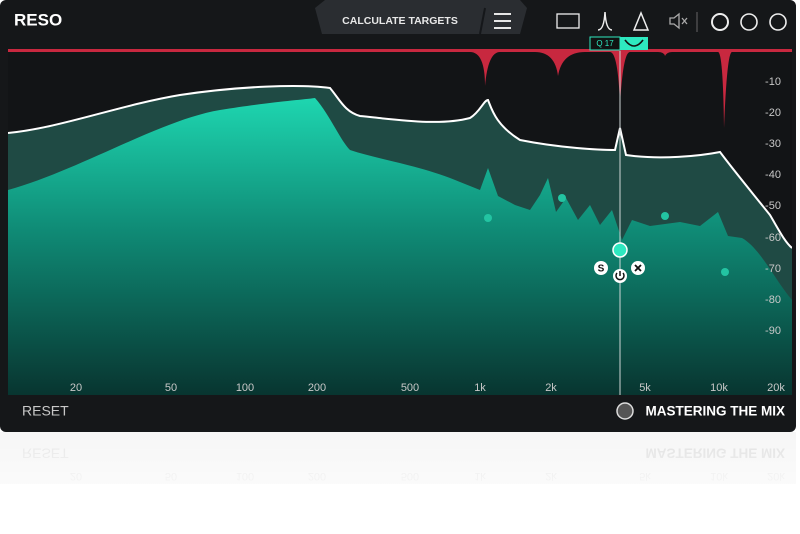  I want to click on freq-label: 2k, so click(551, 388).